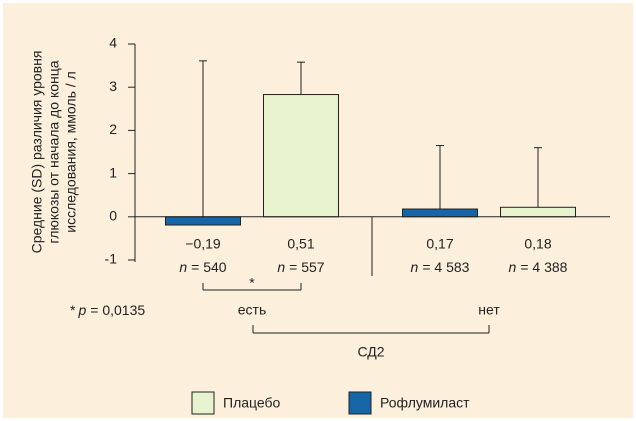 Image resolution: width=636 pixels, height=421 pixels. I want to click on n-label: n = 4 388, so click(538, 267).